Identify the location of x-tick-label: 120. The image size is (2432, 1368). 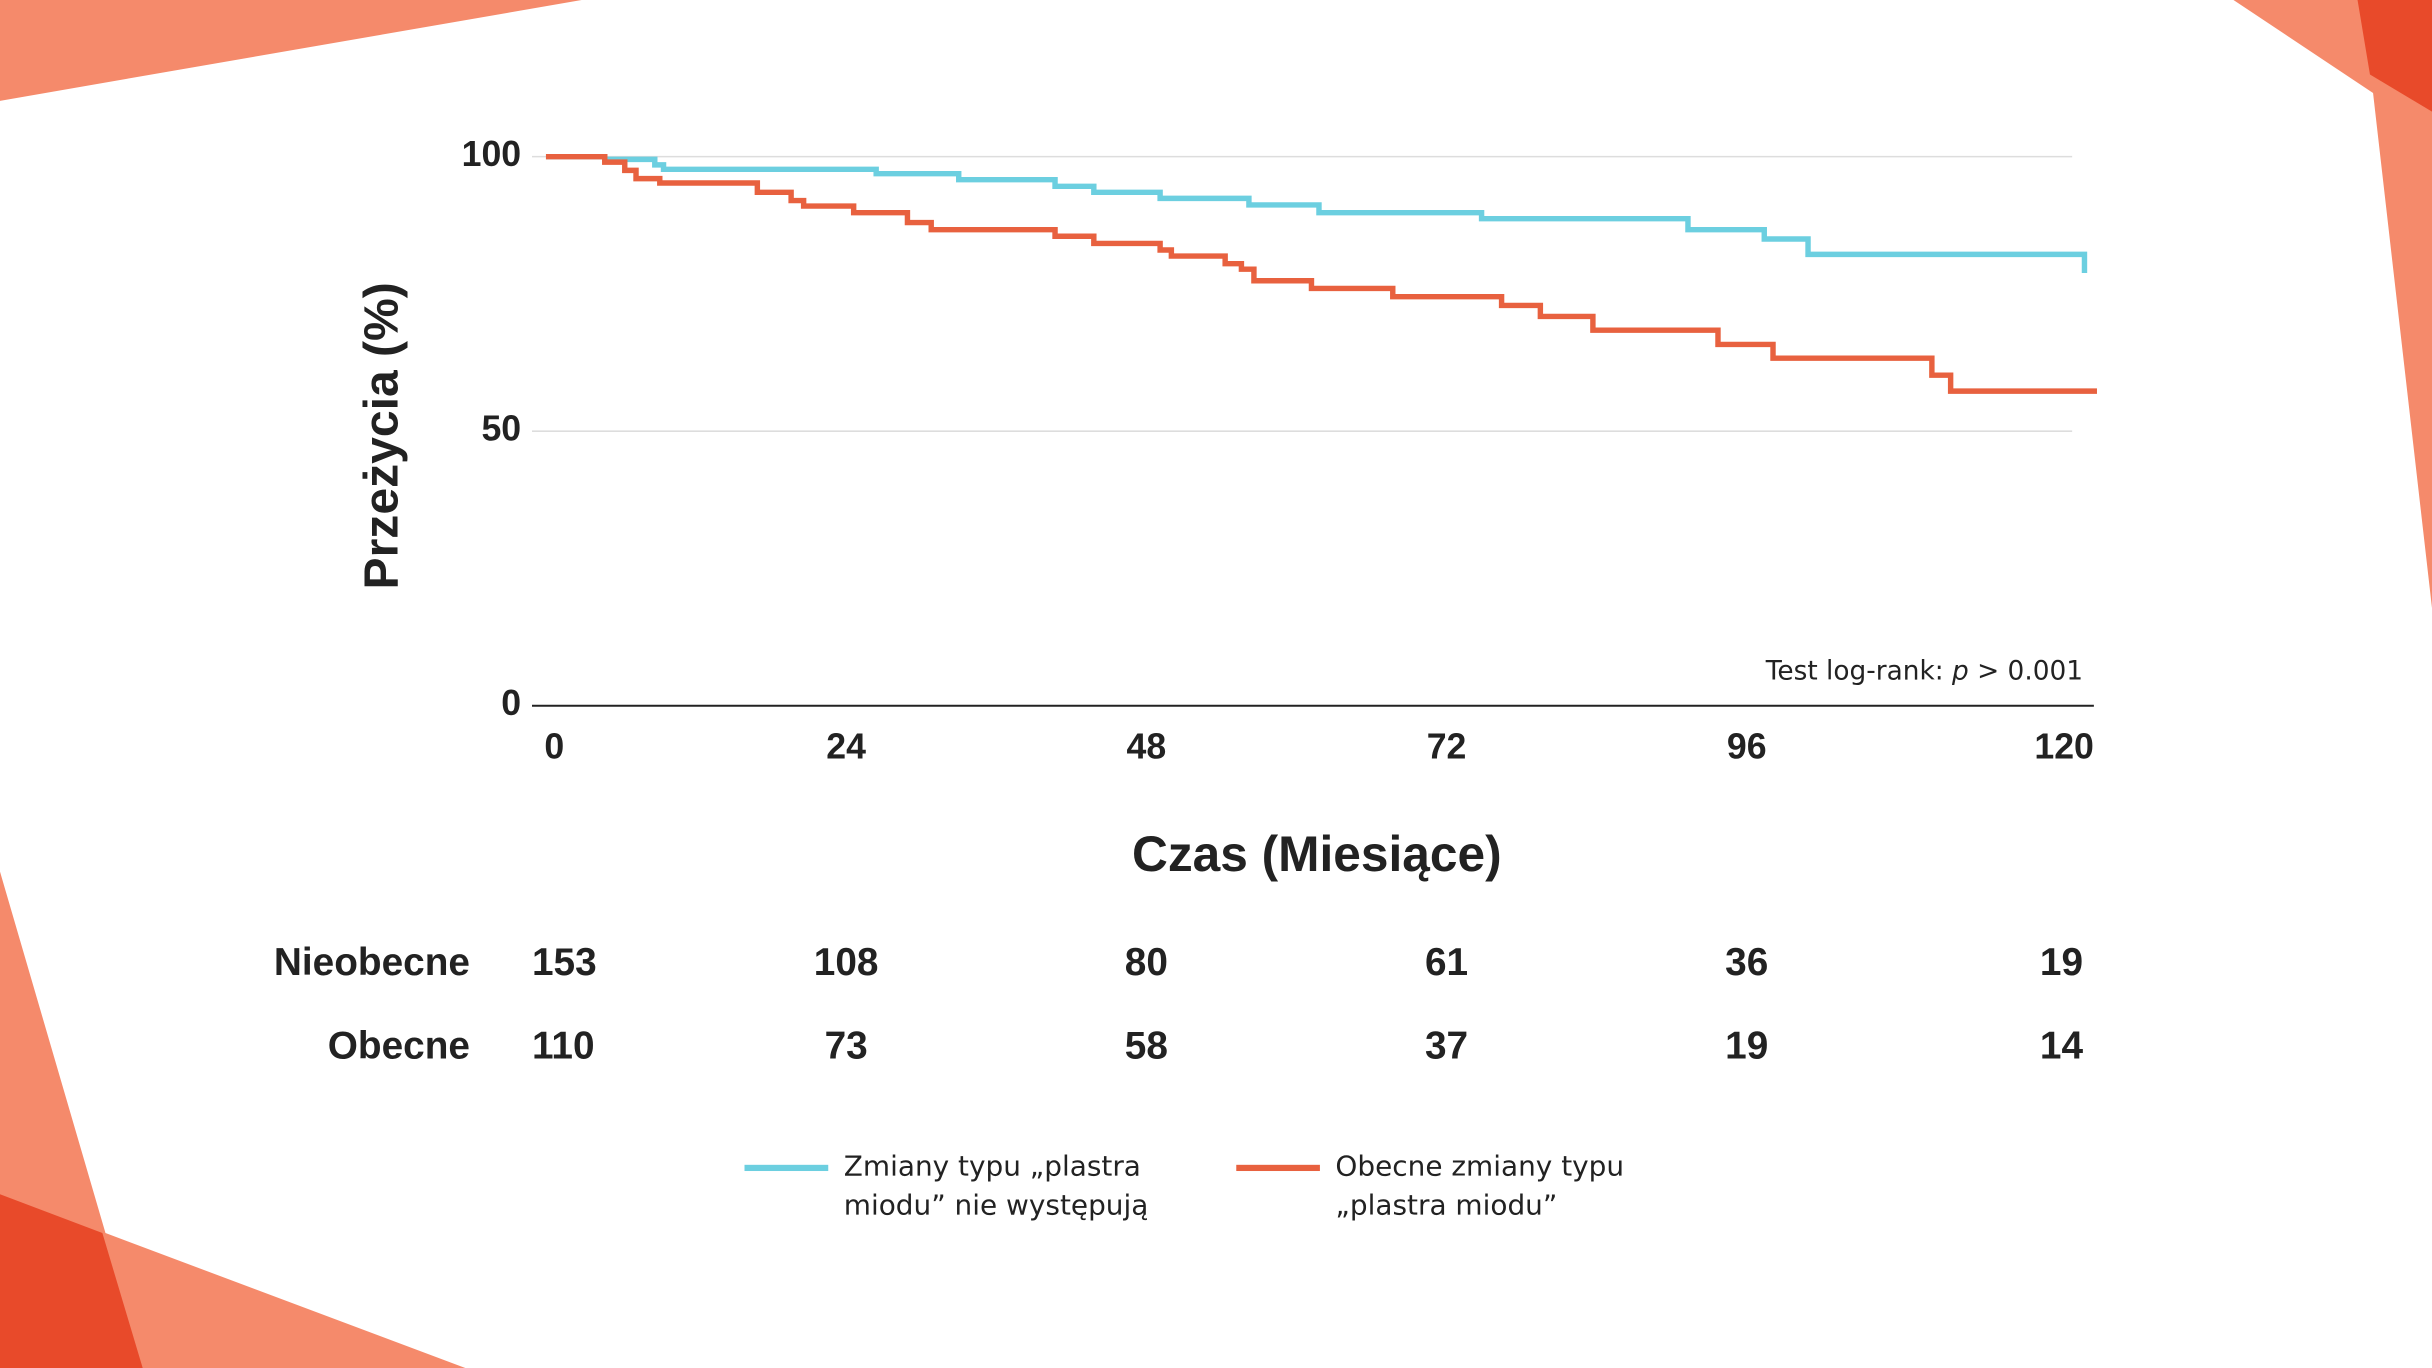
(2064, 747).